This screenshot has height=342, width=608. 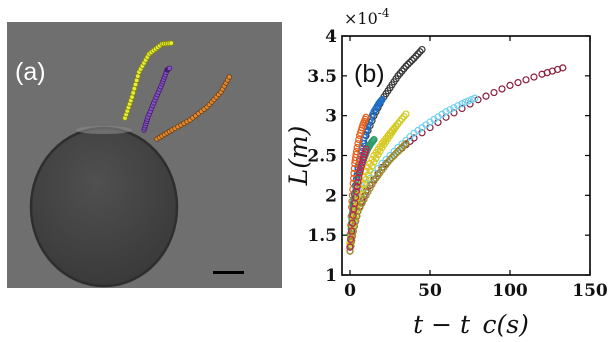 What do you see at coordinates (361, 18) in the screenshot?
I see `y-multiplier-base: ×10` at bounding box center [361, 18].